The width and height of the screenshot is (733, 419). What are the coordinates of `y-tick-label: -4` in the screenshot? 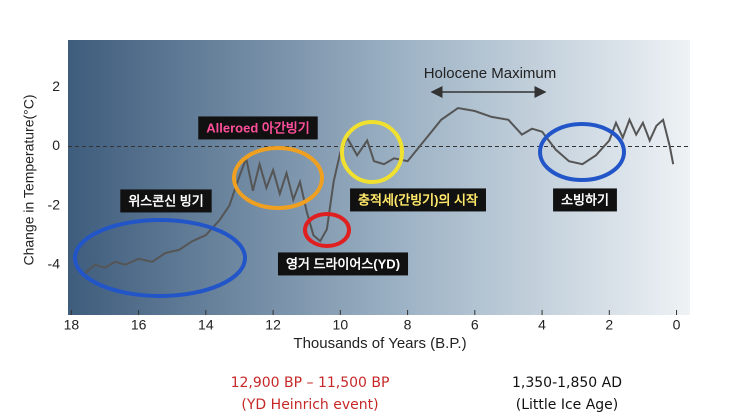 It's located at (54, 263).